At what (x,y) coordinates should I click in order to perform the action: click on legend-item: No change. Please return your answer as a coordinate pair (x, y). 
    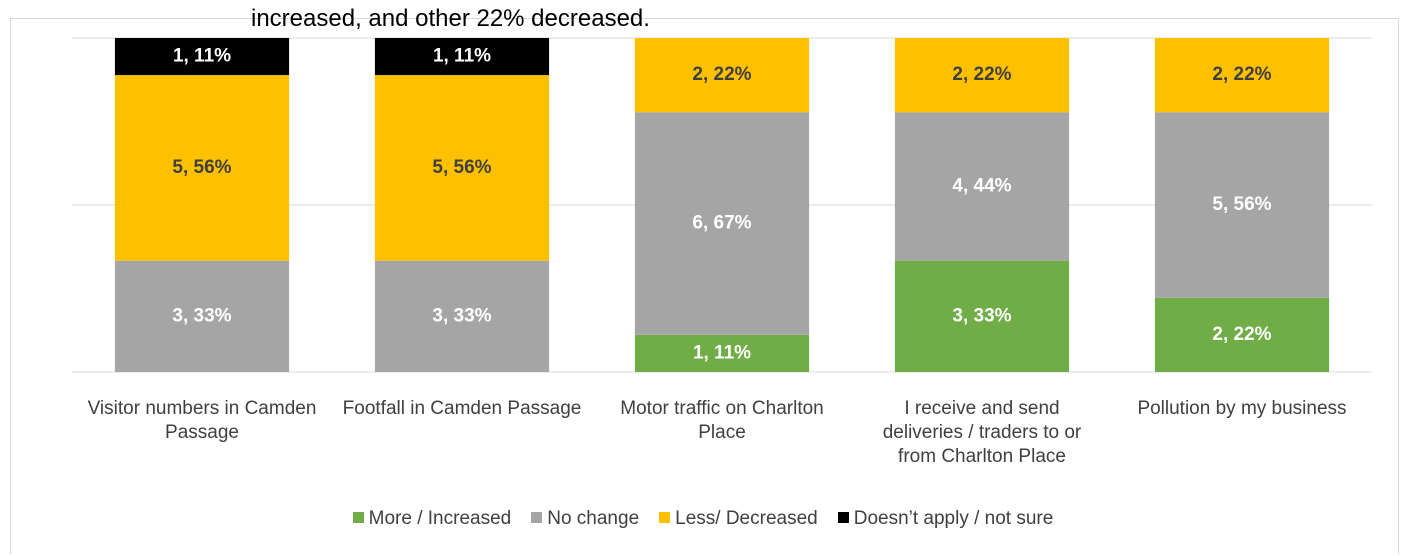
    Looking at the image, I should click on (585, 519).